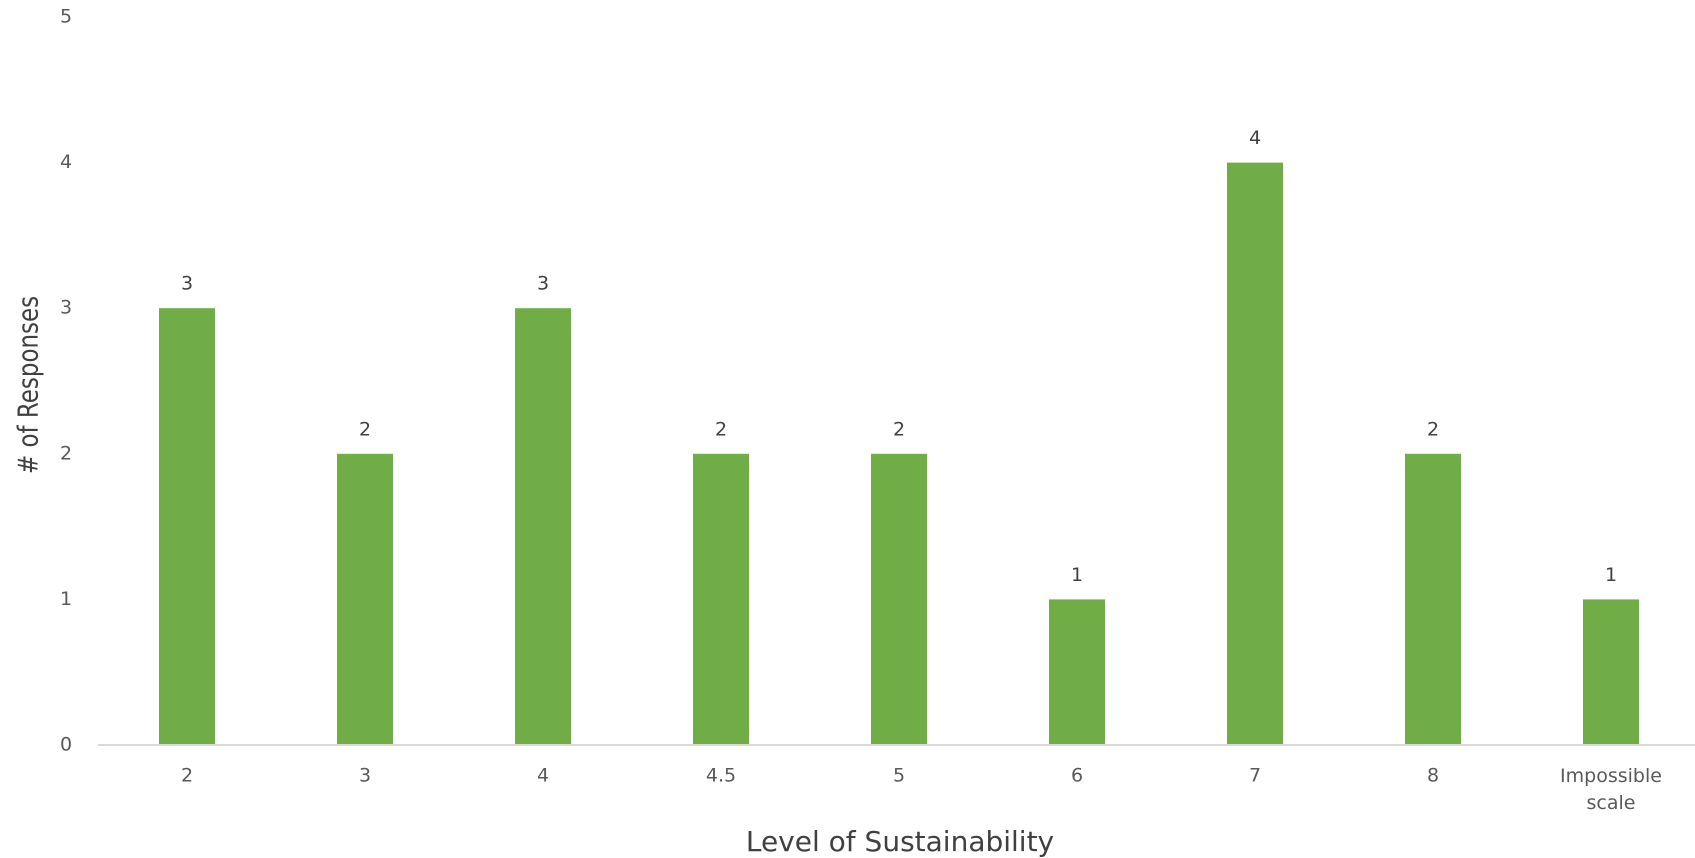 This screenshot has height=858, width=1695. Describe the element at coordinates (66, 599) in the screenshot. I see `y-tick-label: 1` at that location.